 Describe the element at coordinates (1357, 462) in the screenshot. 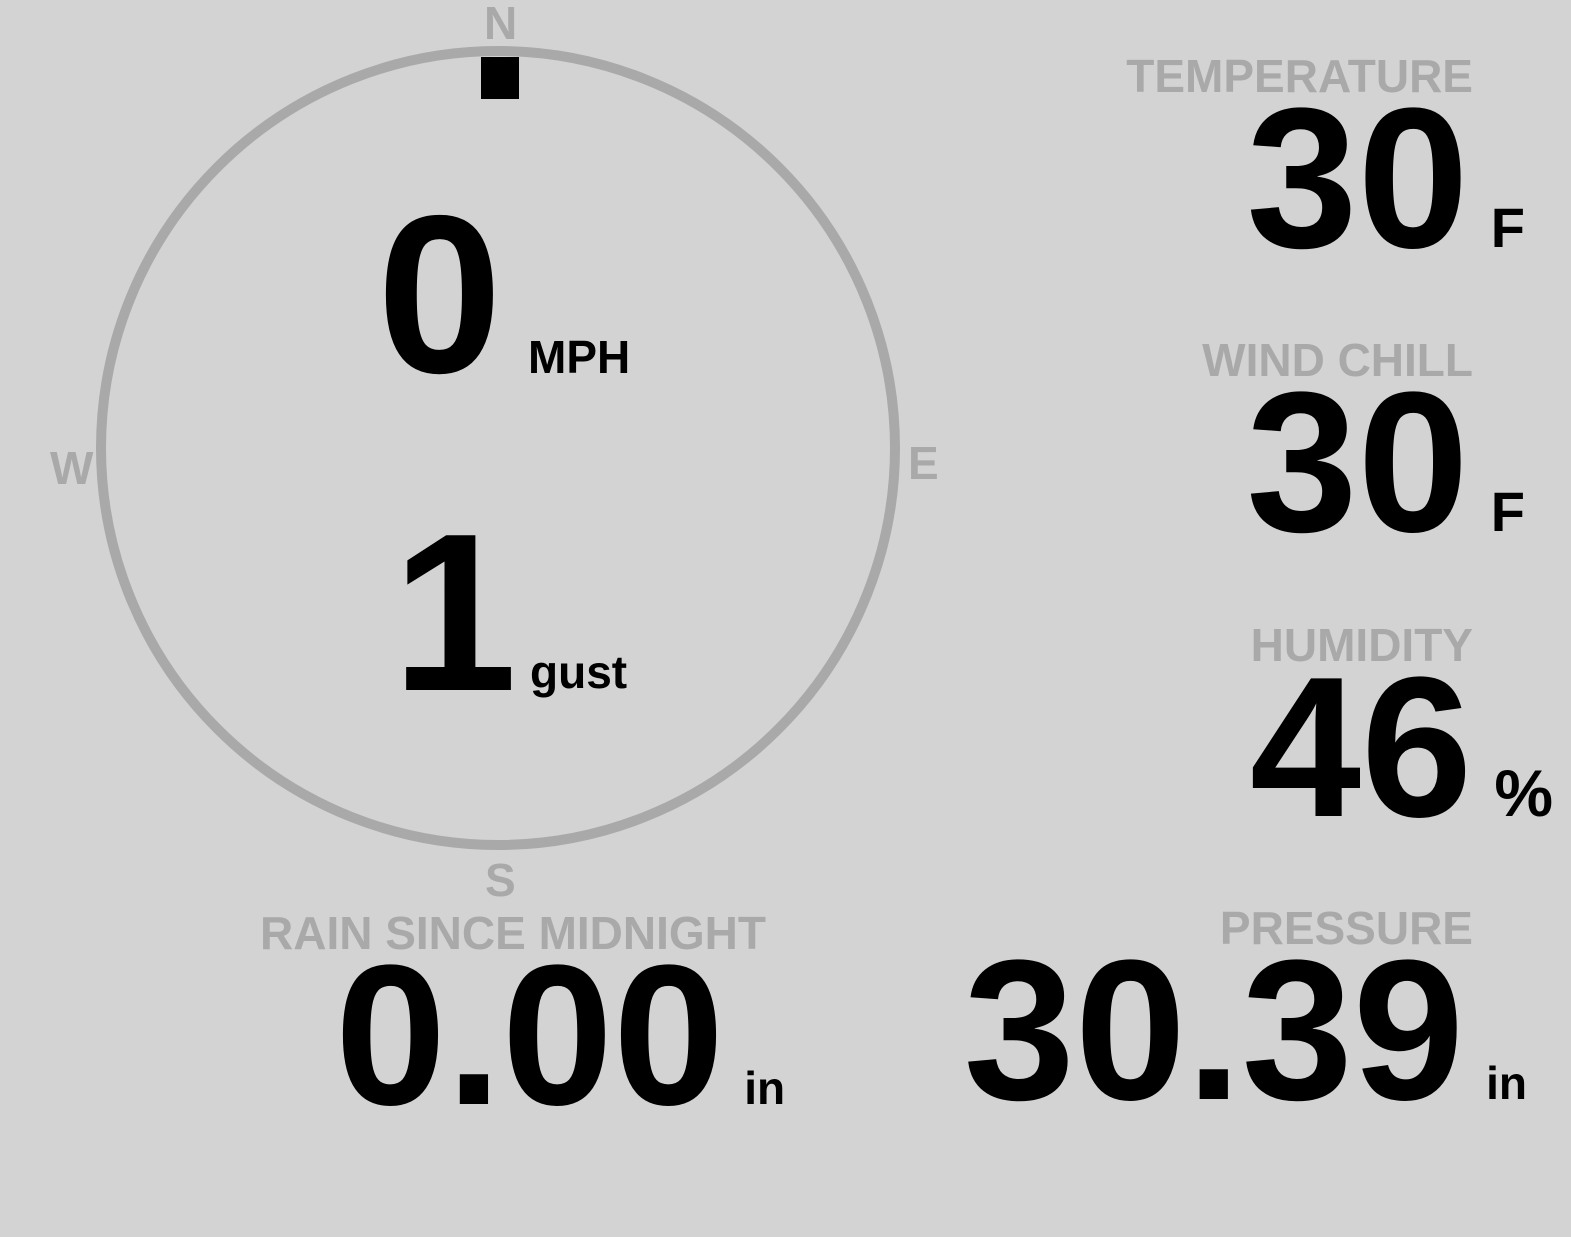

I see `wind-chill-value: 30` at that location.